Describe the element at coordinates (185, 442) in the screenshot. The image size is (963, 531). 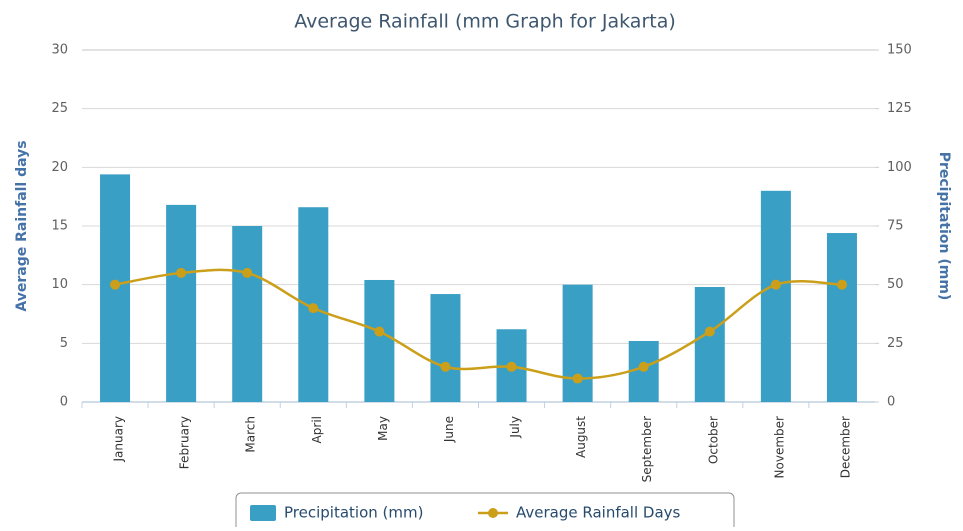
I see `x-tick-label: February` at that location.